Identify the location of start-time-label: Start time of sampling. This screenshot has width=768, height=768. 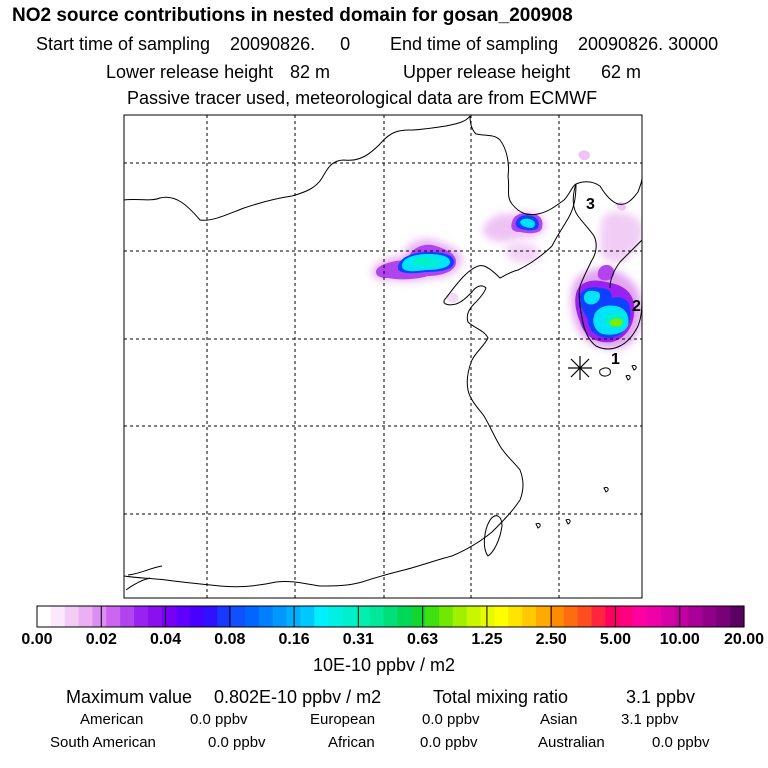
(123, 44).